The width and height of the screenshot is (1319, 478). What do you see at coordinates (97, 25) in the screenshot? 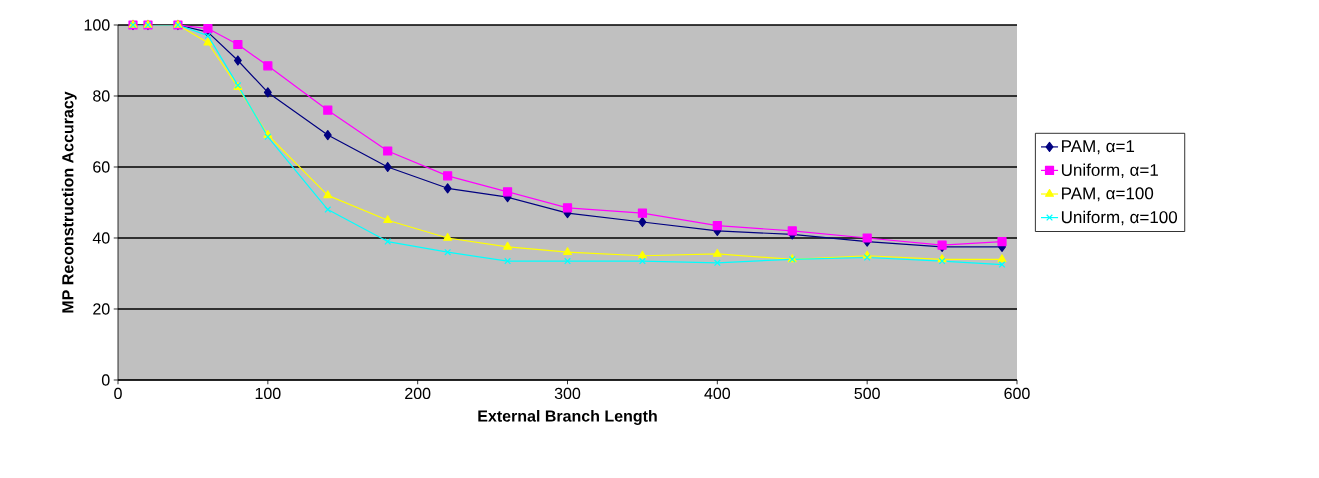
I see `y-tick-label: 100` at bounding box center [97, 25].